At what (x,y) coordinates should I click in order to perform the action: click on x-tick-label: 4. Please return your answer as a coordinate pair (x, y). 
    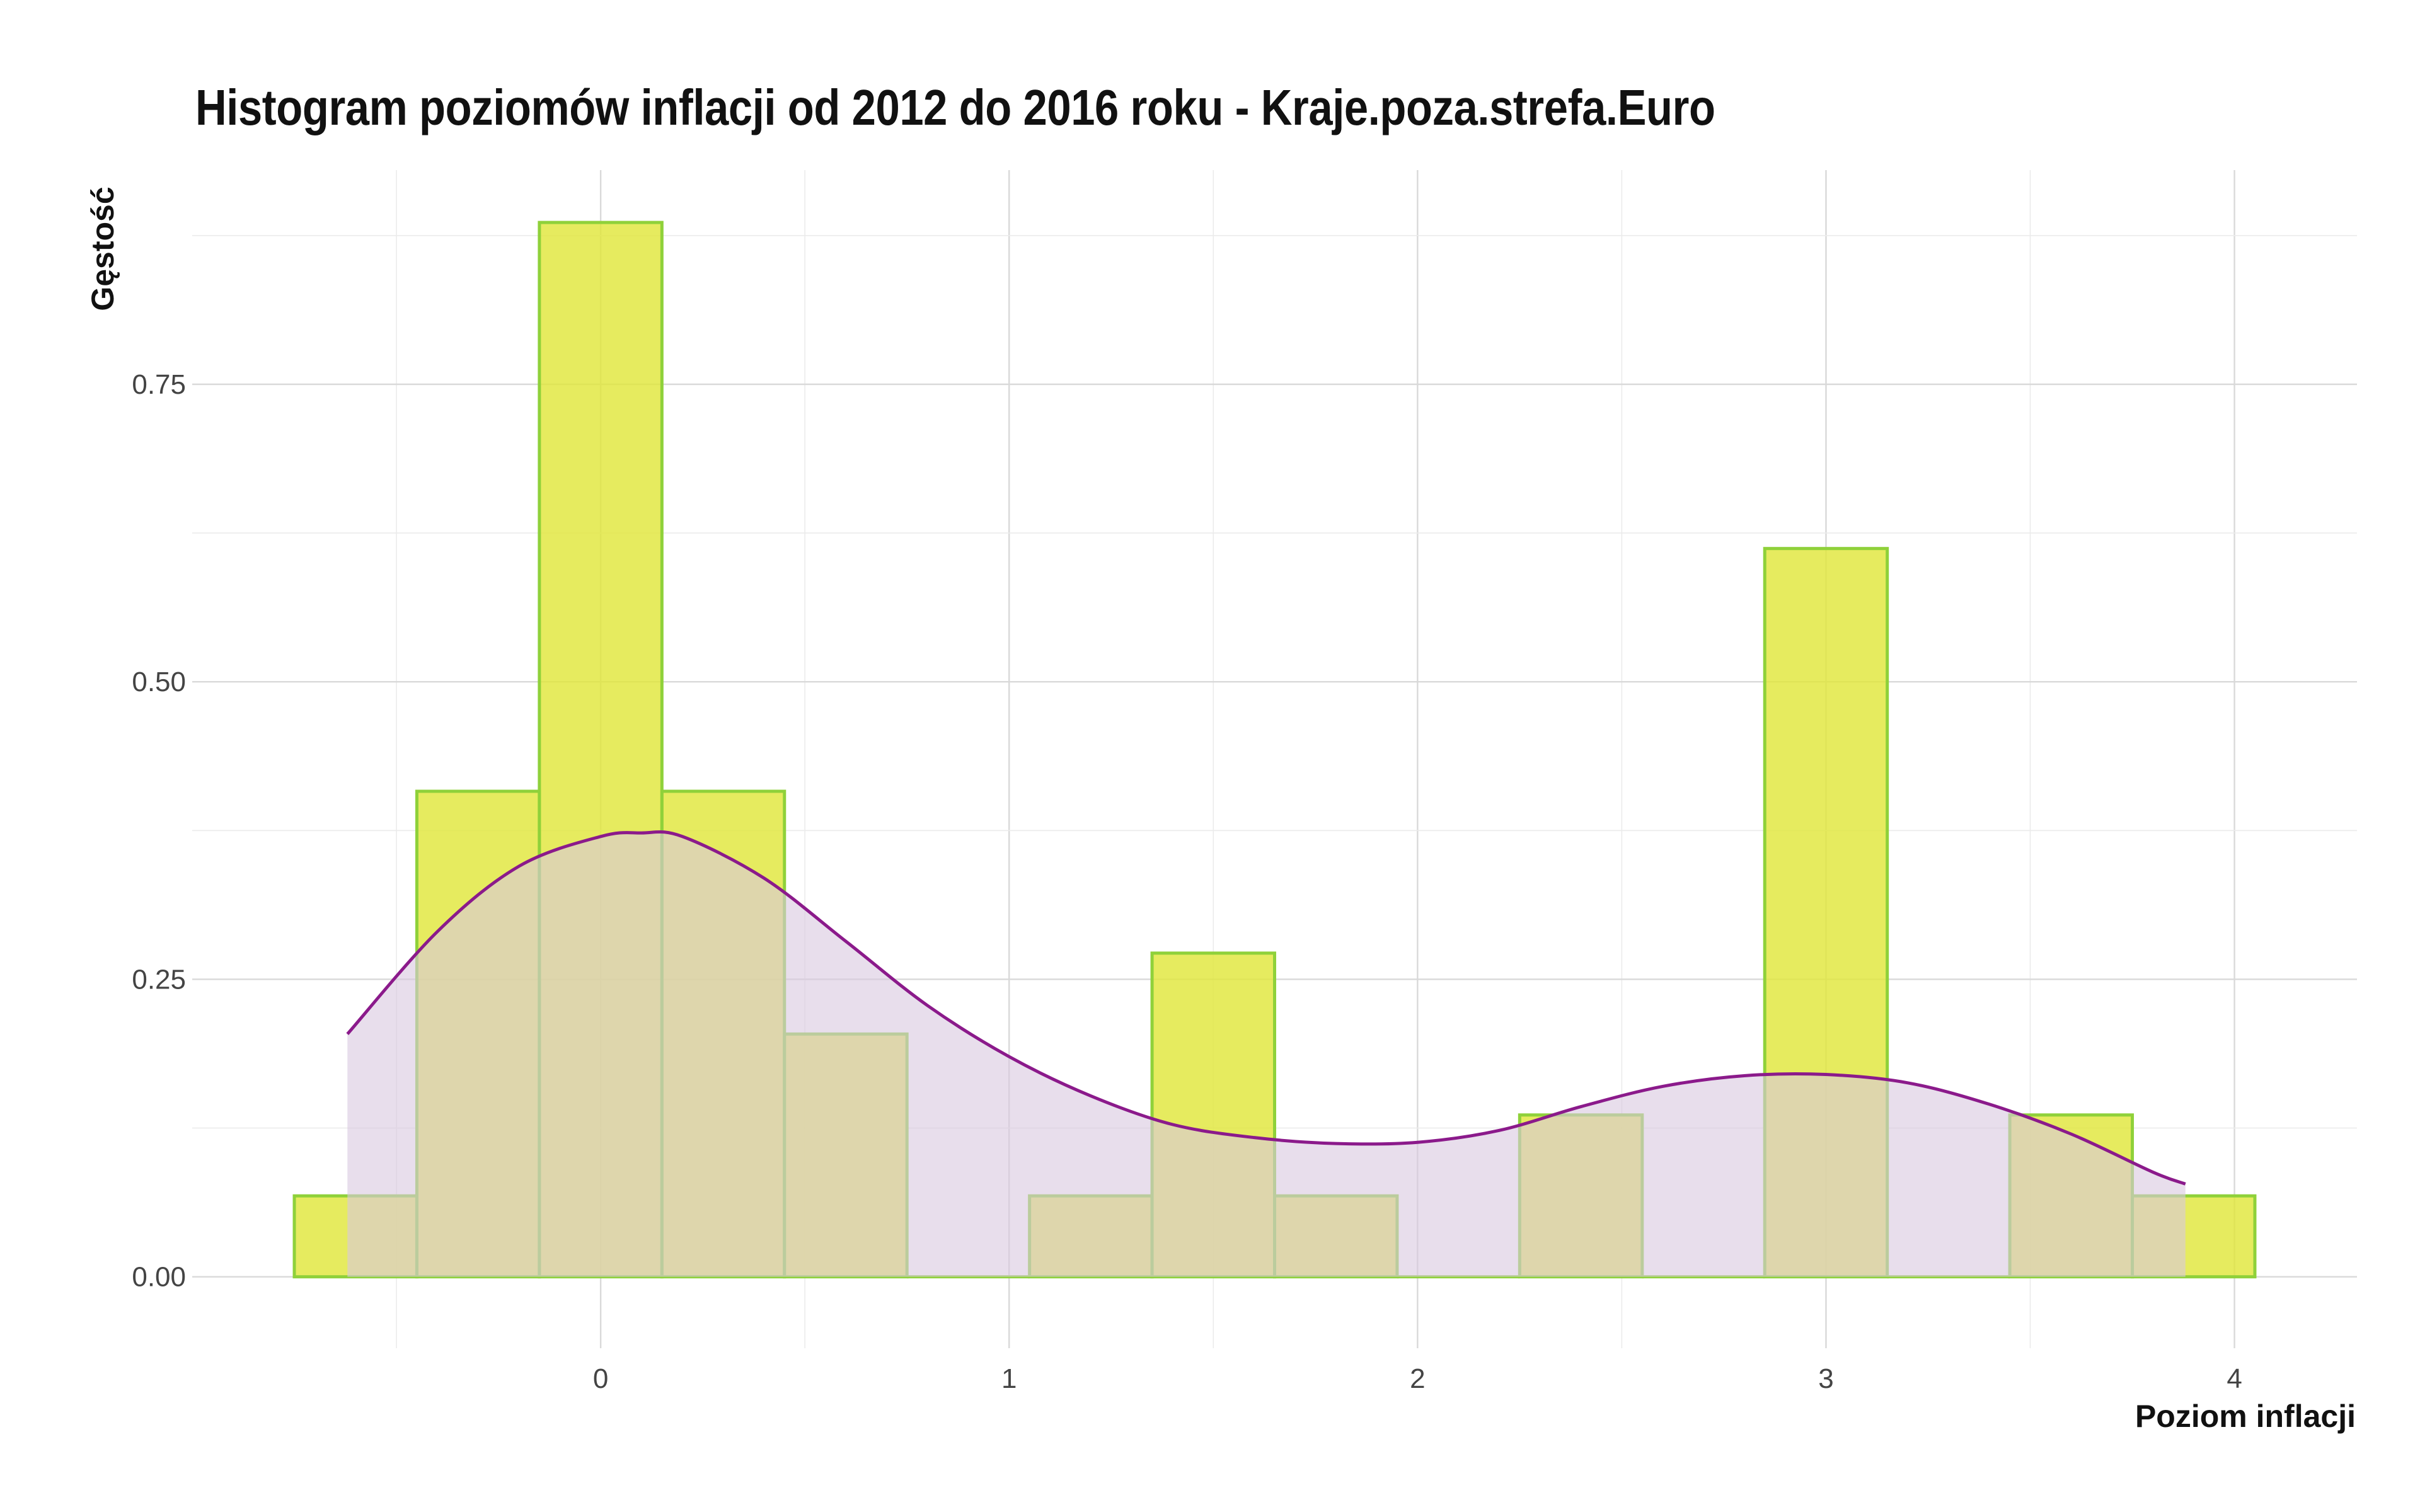
    Looking at the image, I should click on (2235, 1378).